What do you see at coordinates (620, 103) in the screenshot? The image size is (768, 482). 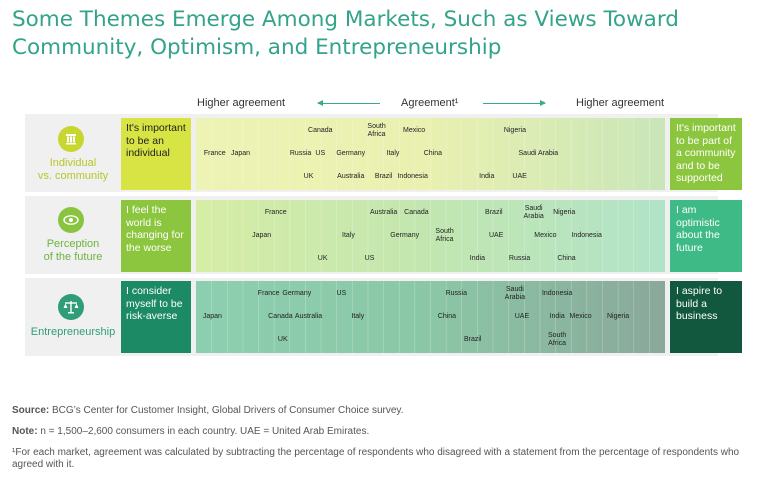 I see `header-right-label: Higher agreement` at bounding box center [620, 103].